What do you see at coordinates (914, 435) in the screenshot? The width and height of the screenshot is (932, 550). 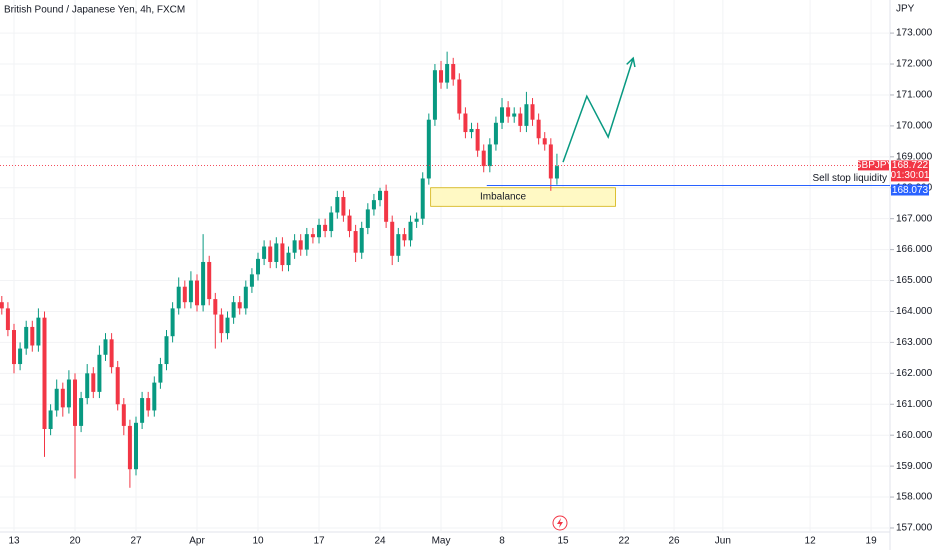 I see `y-tick-label: 160.000` at bounding box center [914, 435].